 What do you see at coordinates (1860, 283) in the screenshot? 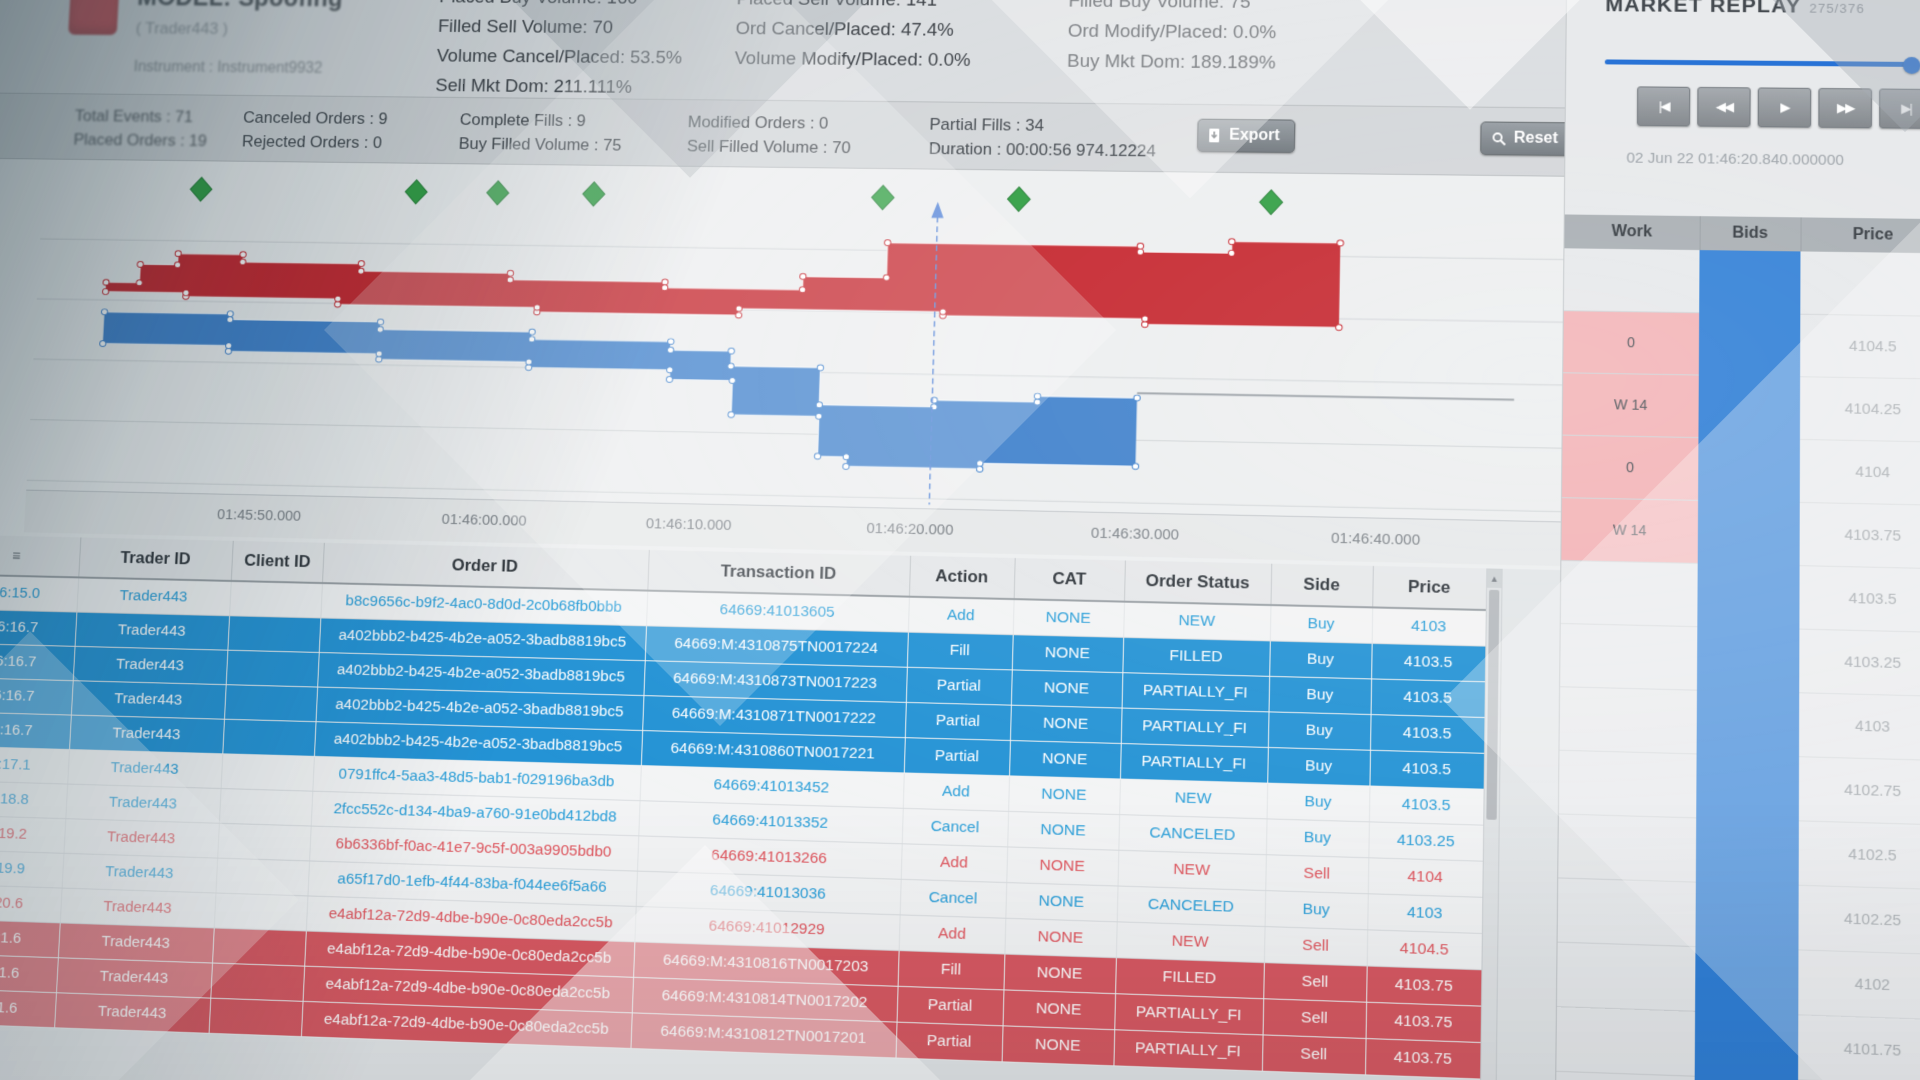
I see `ladder-price-cell` at bounding box center [1860, 283].